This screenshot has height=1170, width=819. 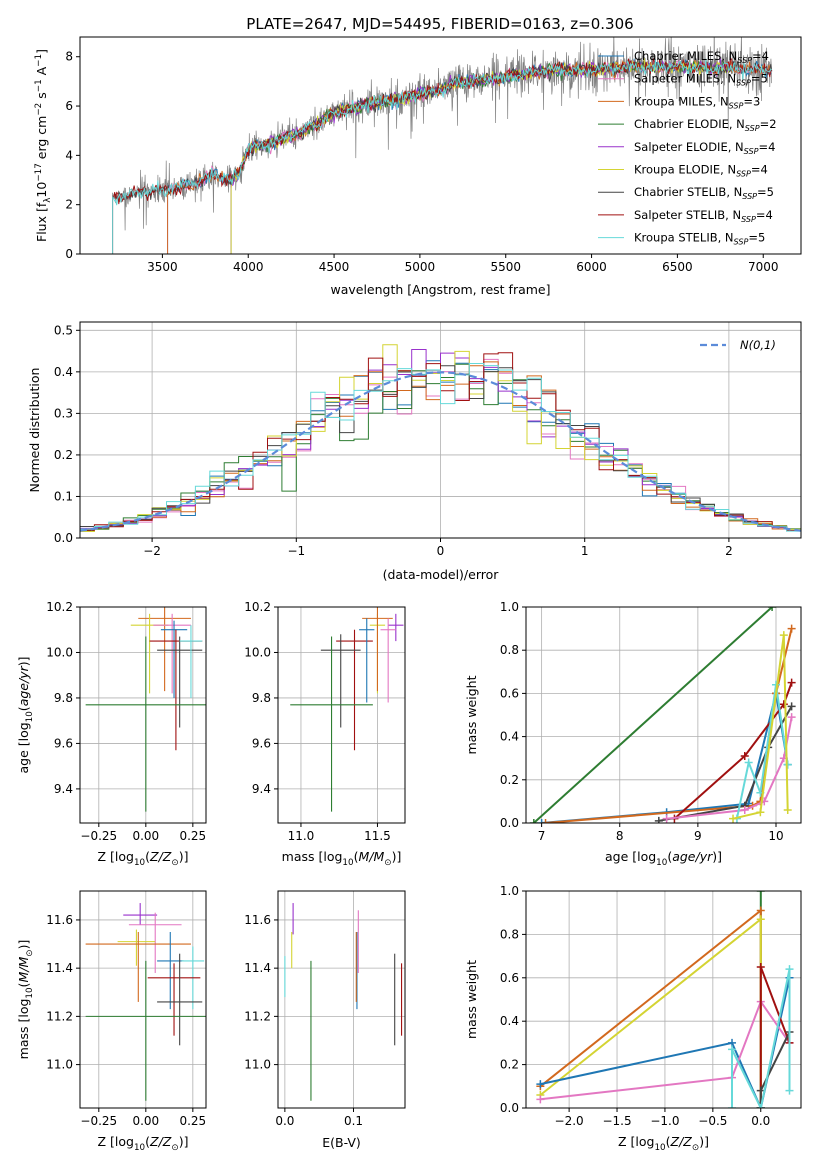 I want to click on y-tick-label: 2, so click(x=69, y=205).